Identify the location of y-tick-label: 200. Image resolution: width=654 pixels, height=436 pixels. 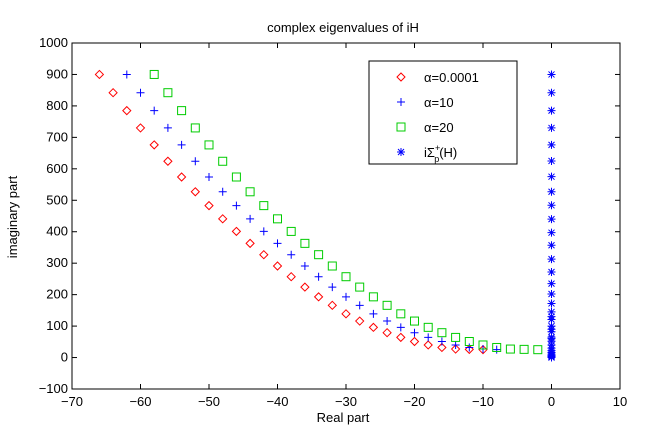
(57, 294).